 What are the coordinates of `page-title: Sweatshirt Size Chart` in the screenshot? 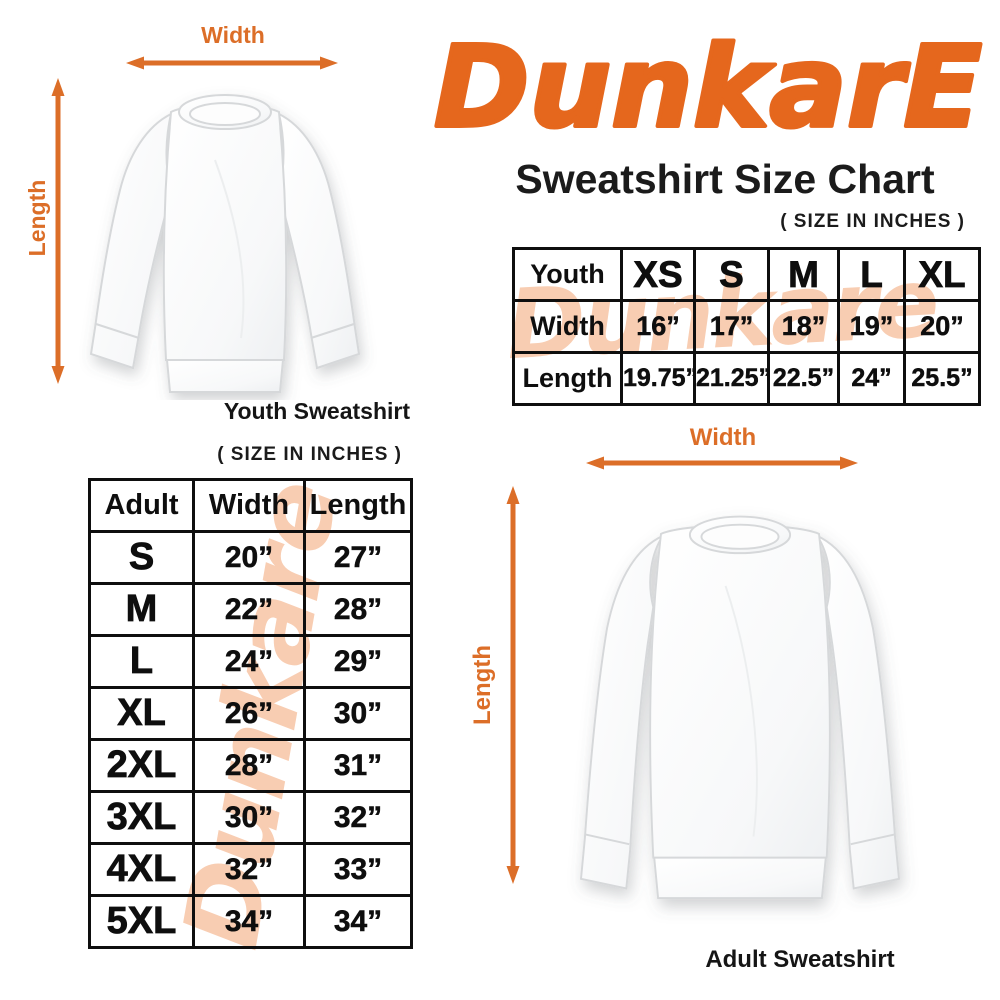 It's located at (725, 179).